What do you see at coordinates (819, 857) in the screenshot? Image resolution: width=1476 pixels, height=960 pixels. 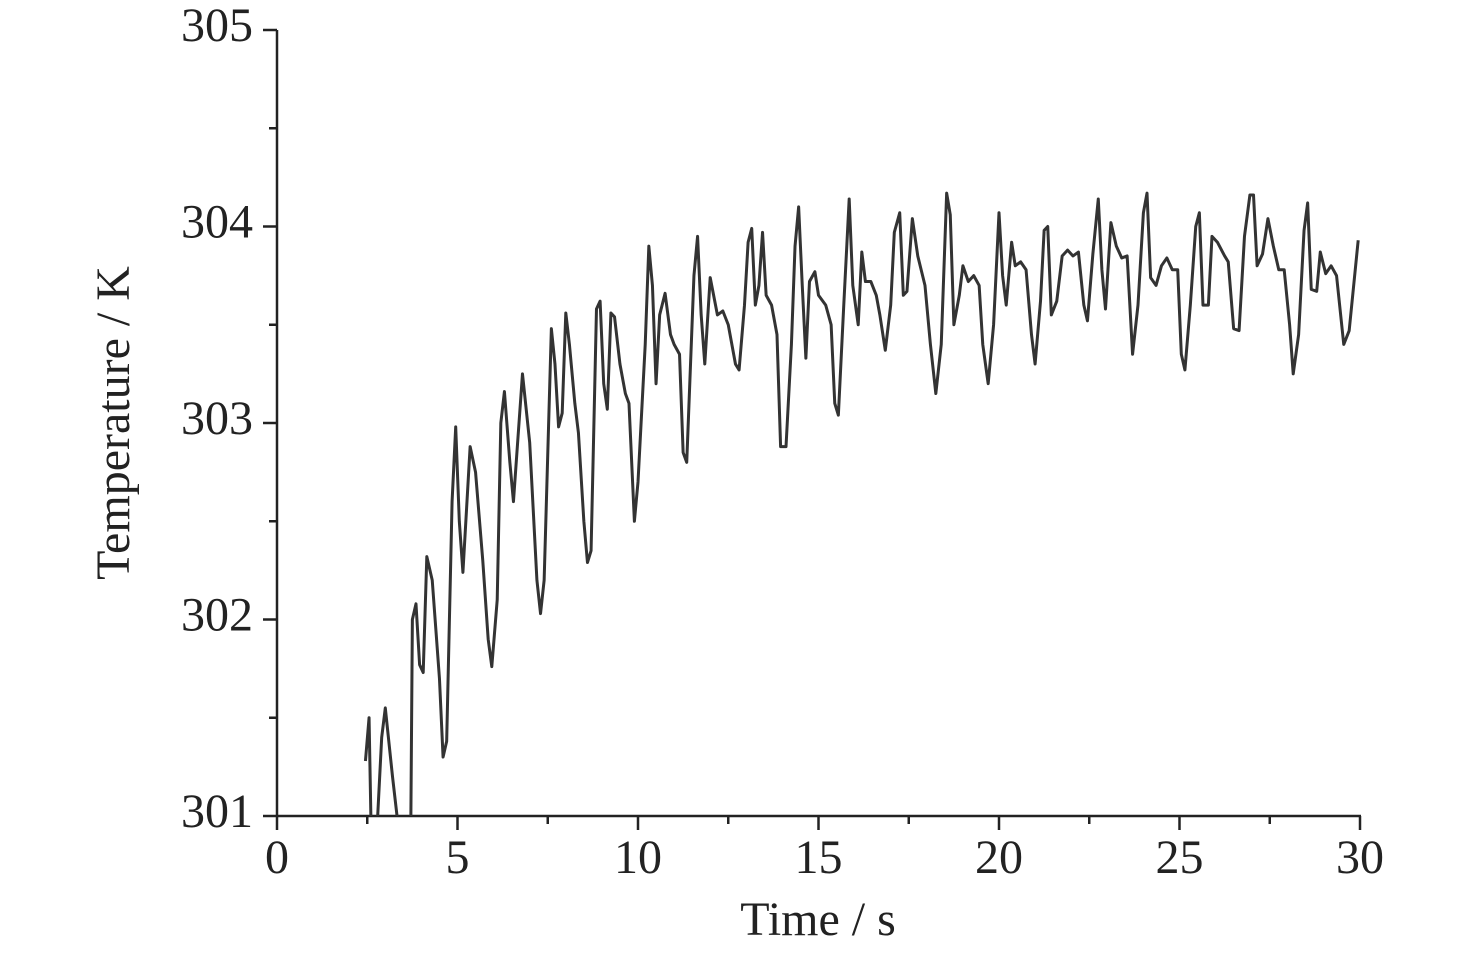 I see `x-tick-label: 15` at bounding box center [819, 857].